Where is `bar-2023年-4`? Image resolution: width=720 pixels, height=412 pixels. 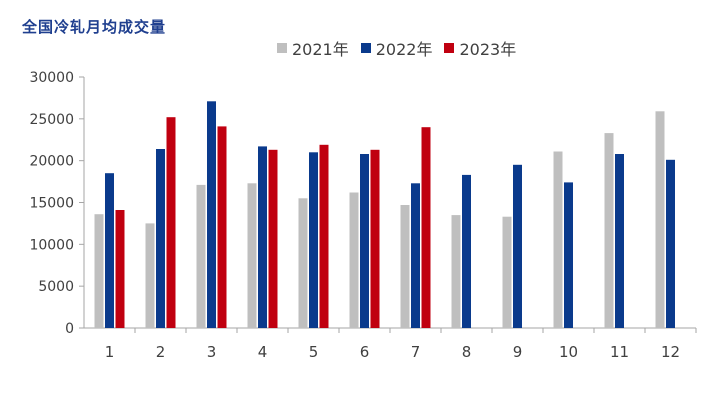
bar-2023年-4 is located at coordinates (273, 238).